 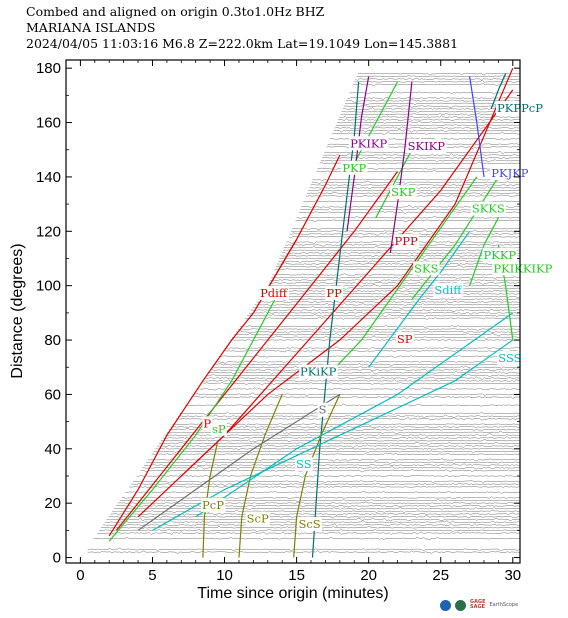 What do you see at coordinates (304, 464) in the screenshot?
I see `phase-label: SS` at bounding box center [304, 464].